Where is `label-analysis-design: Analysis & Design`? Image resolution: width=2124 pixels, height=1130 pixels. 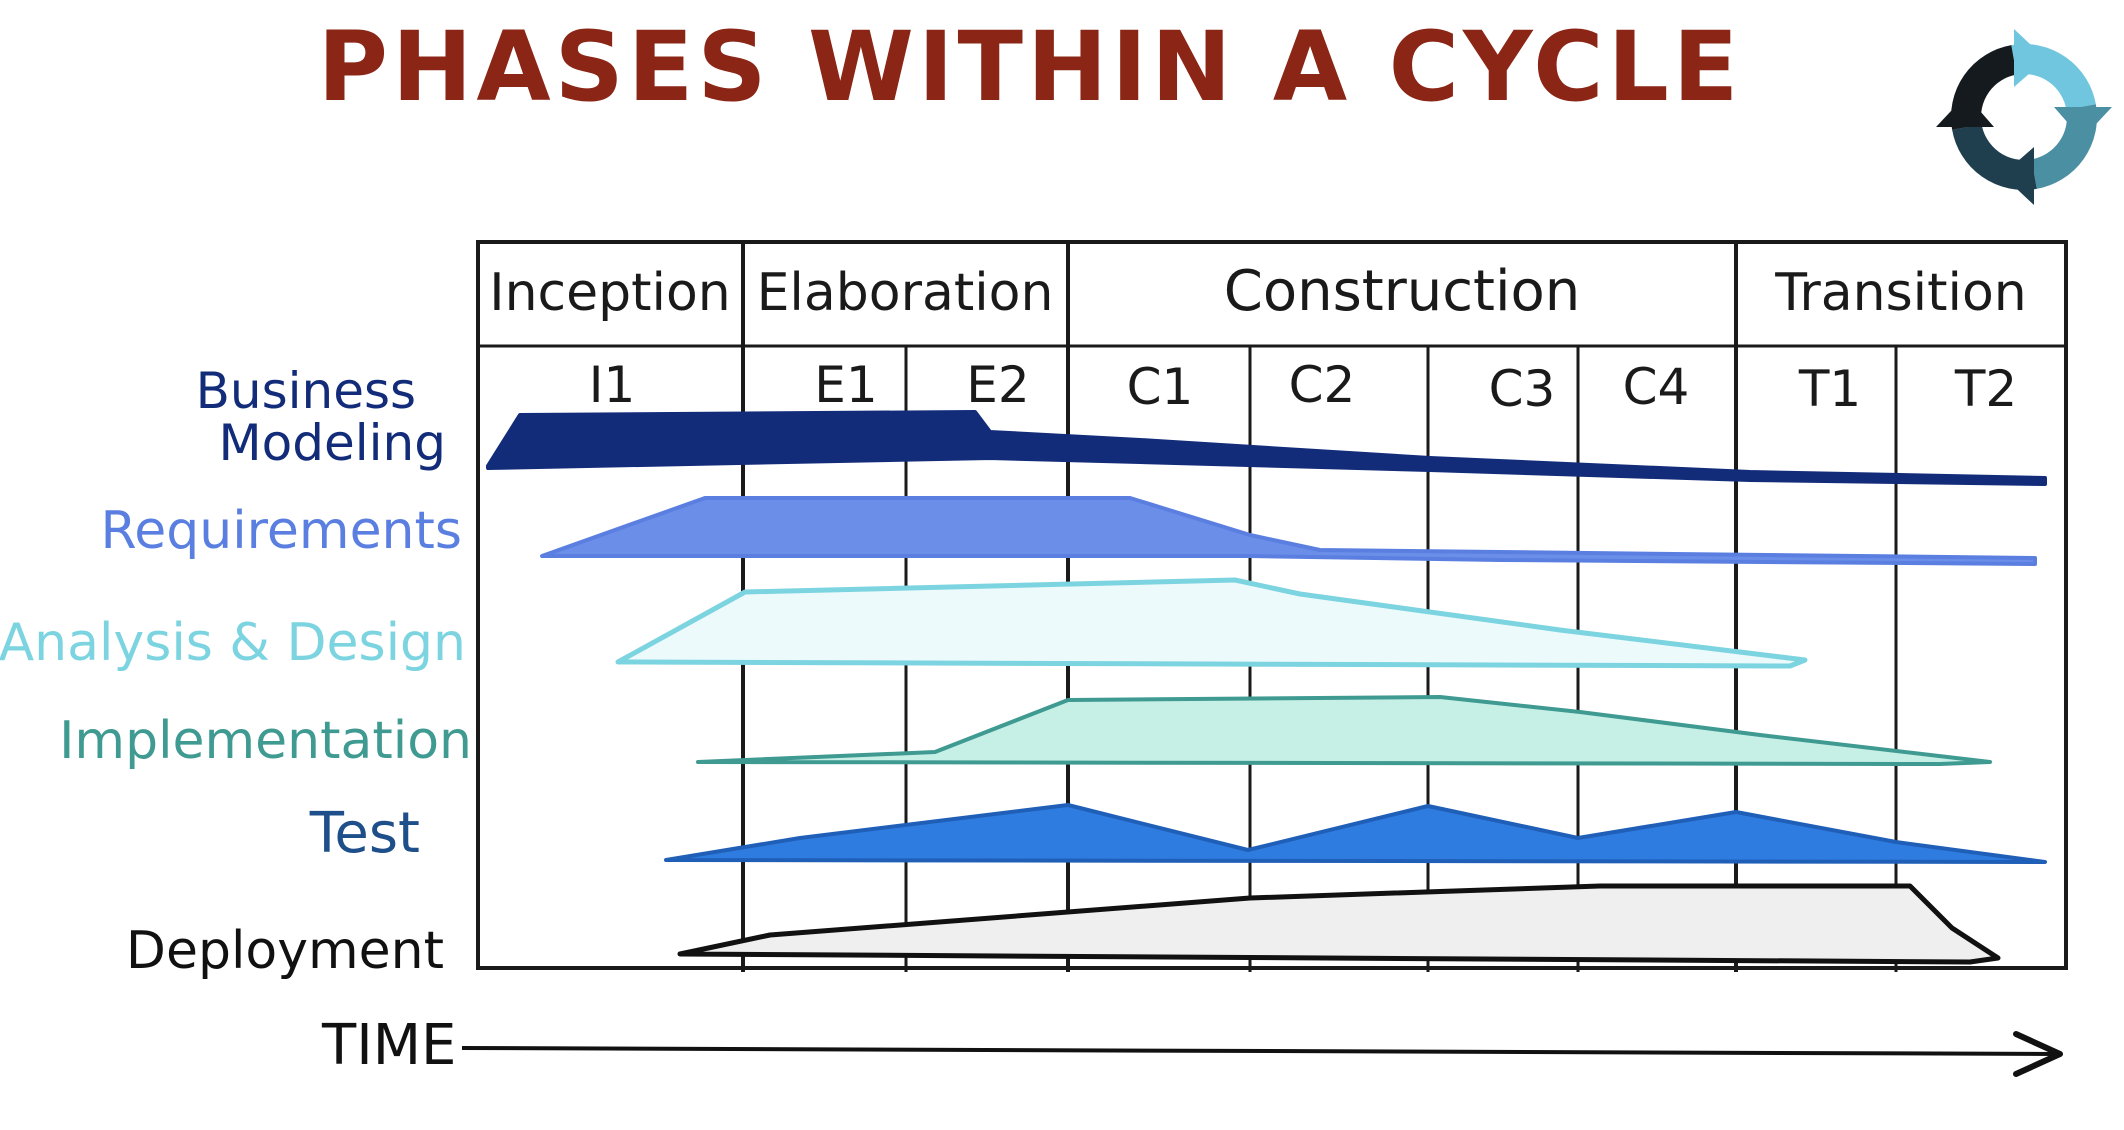
label-analysis-design: Analysis & Design is located at coordinates (233, 643).